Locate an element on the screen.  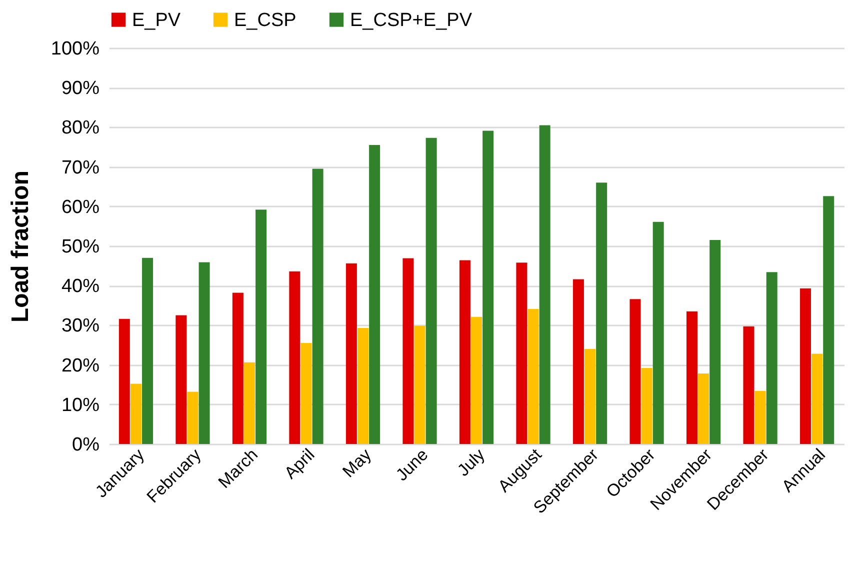
x-tick-label: May is located at coordinates (357, 463).